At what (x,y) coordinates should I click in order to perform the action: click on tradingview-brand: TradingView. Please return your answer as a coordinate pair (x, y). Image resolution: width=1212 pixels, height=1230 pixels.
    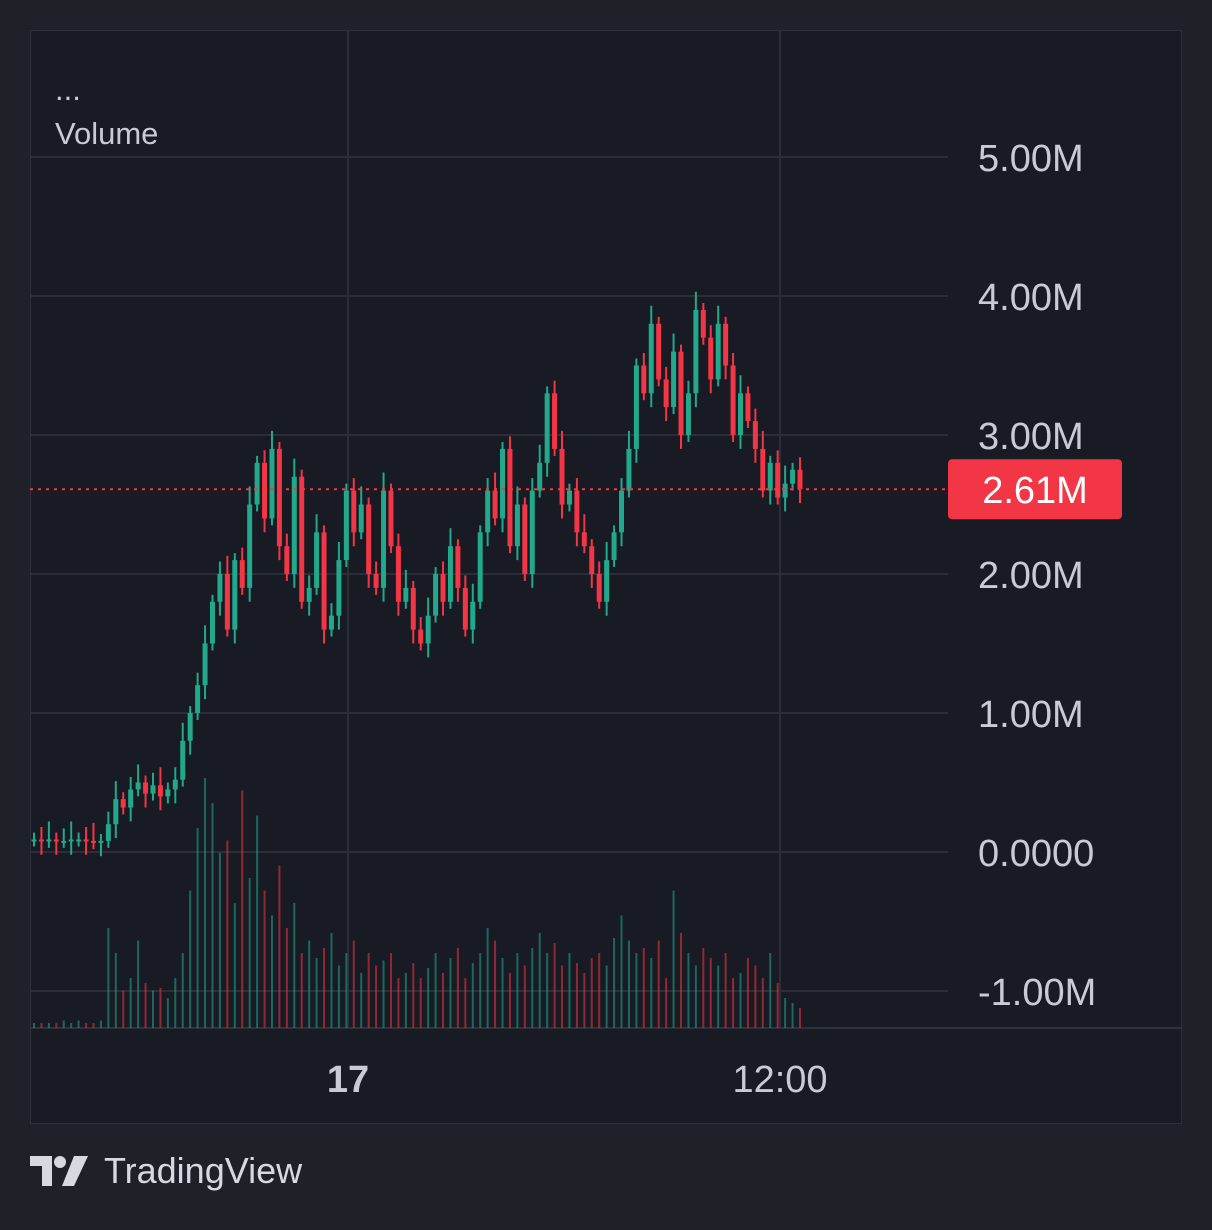
    Looking at the image, I should click on (166, 1171).